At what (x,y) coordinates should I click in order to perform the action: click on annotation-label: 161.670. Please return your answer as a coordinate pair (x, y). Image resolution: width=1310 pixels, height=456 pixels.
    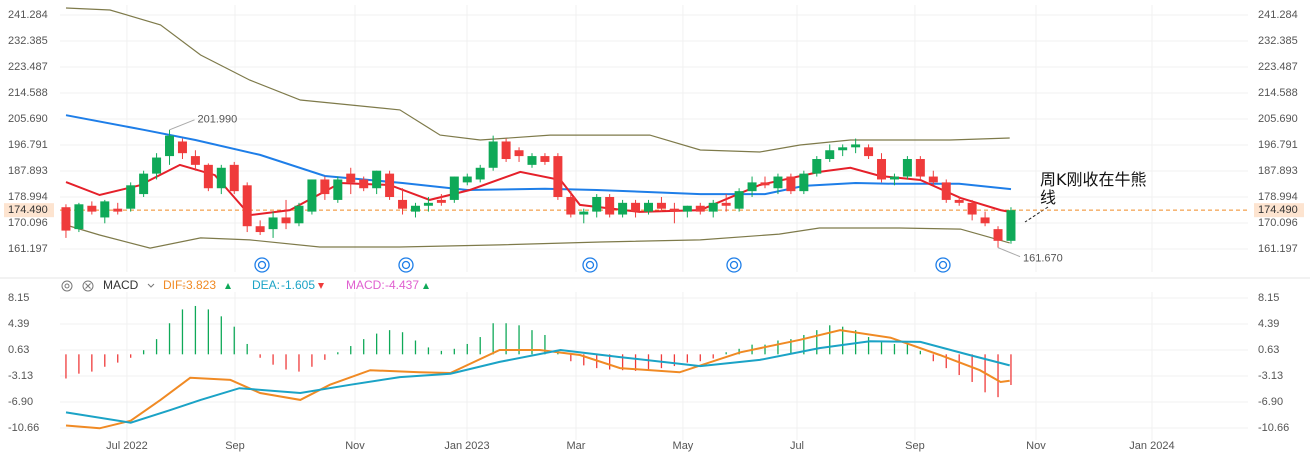
    Looking at the image, I should click on (1043, 259).